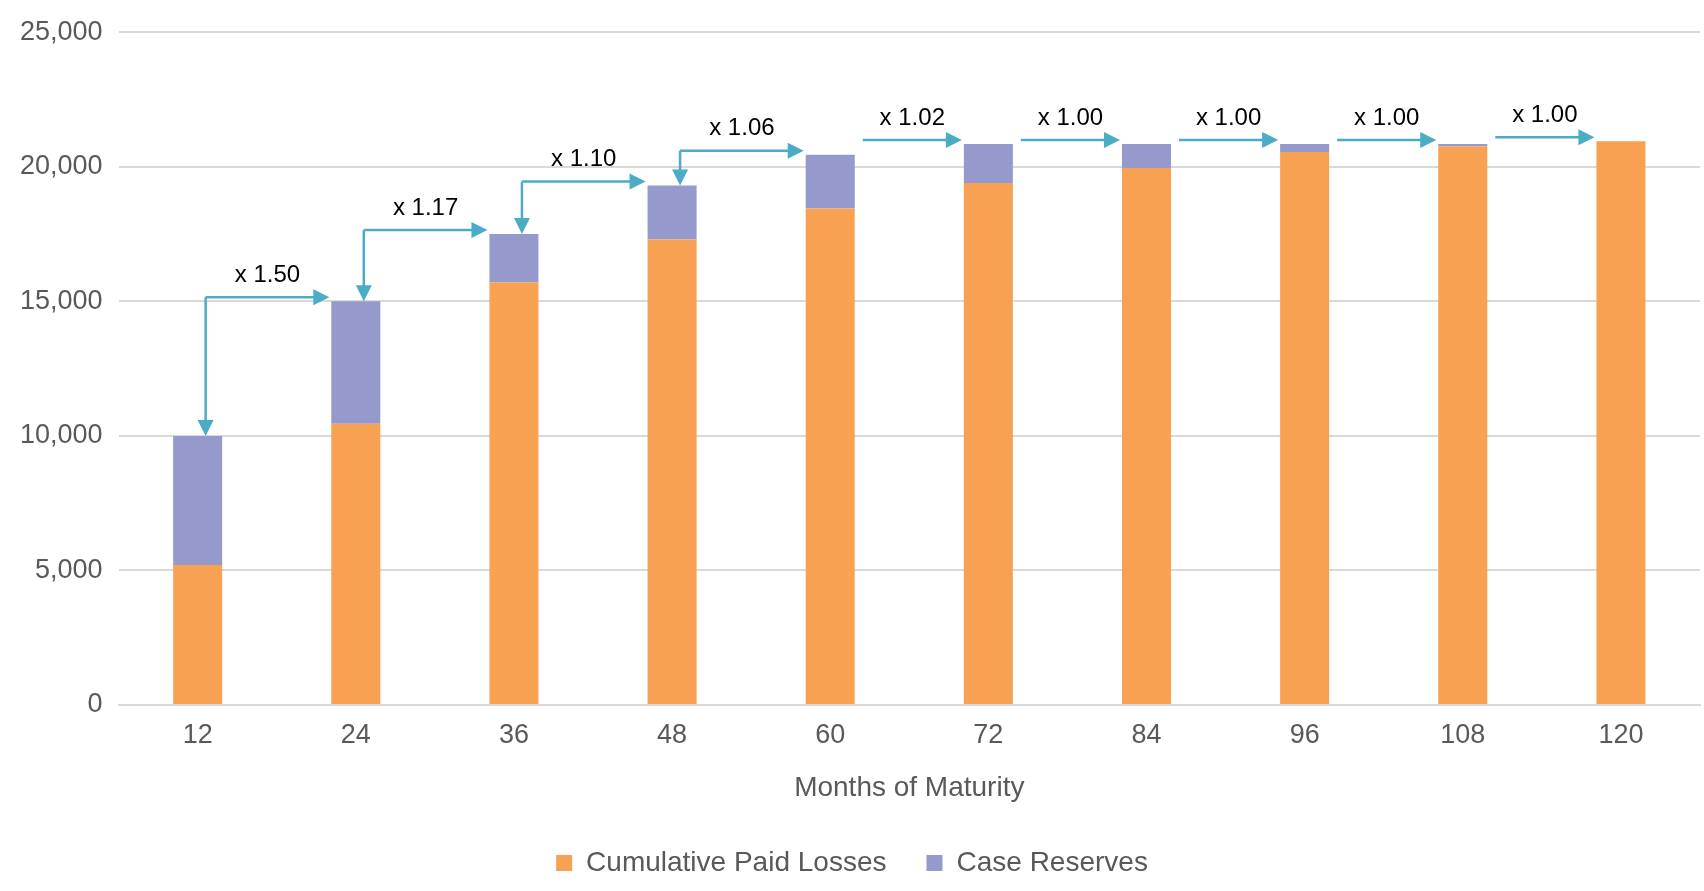 The image size is (1704, 891). I want to click on x-tick-label: 36, so click(513, 733).